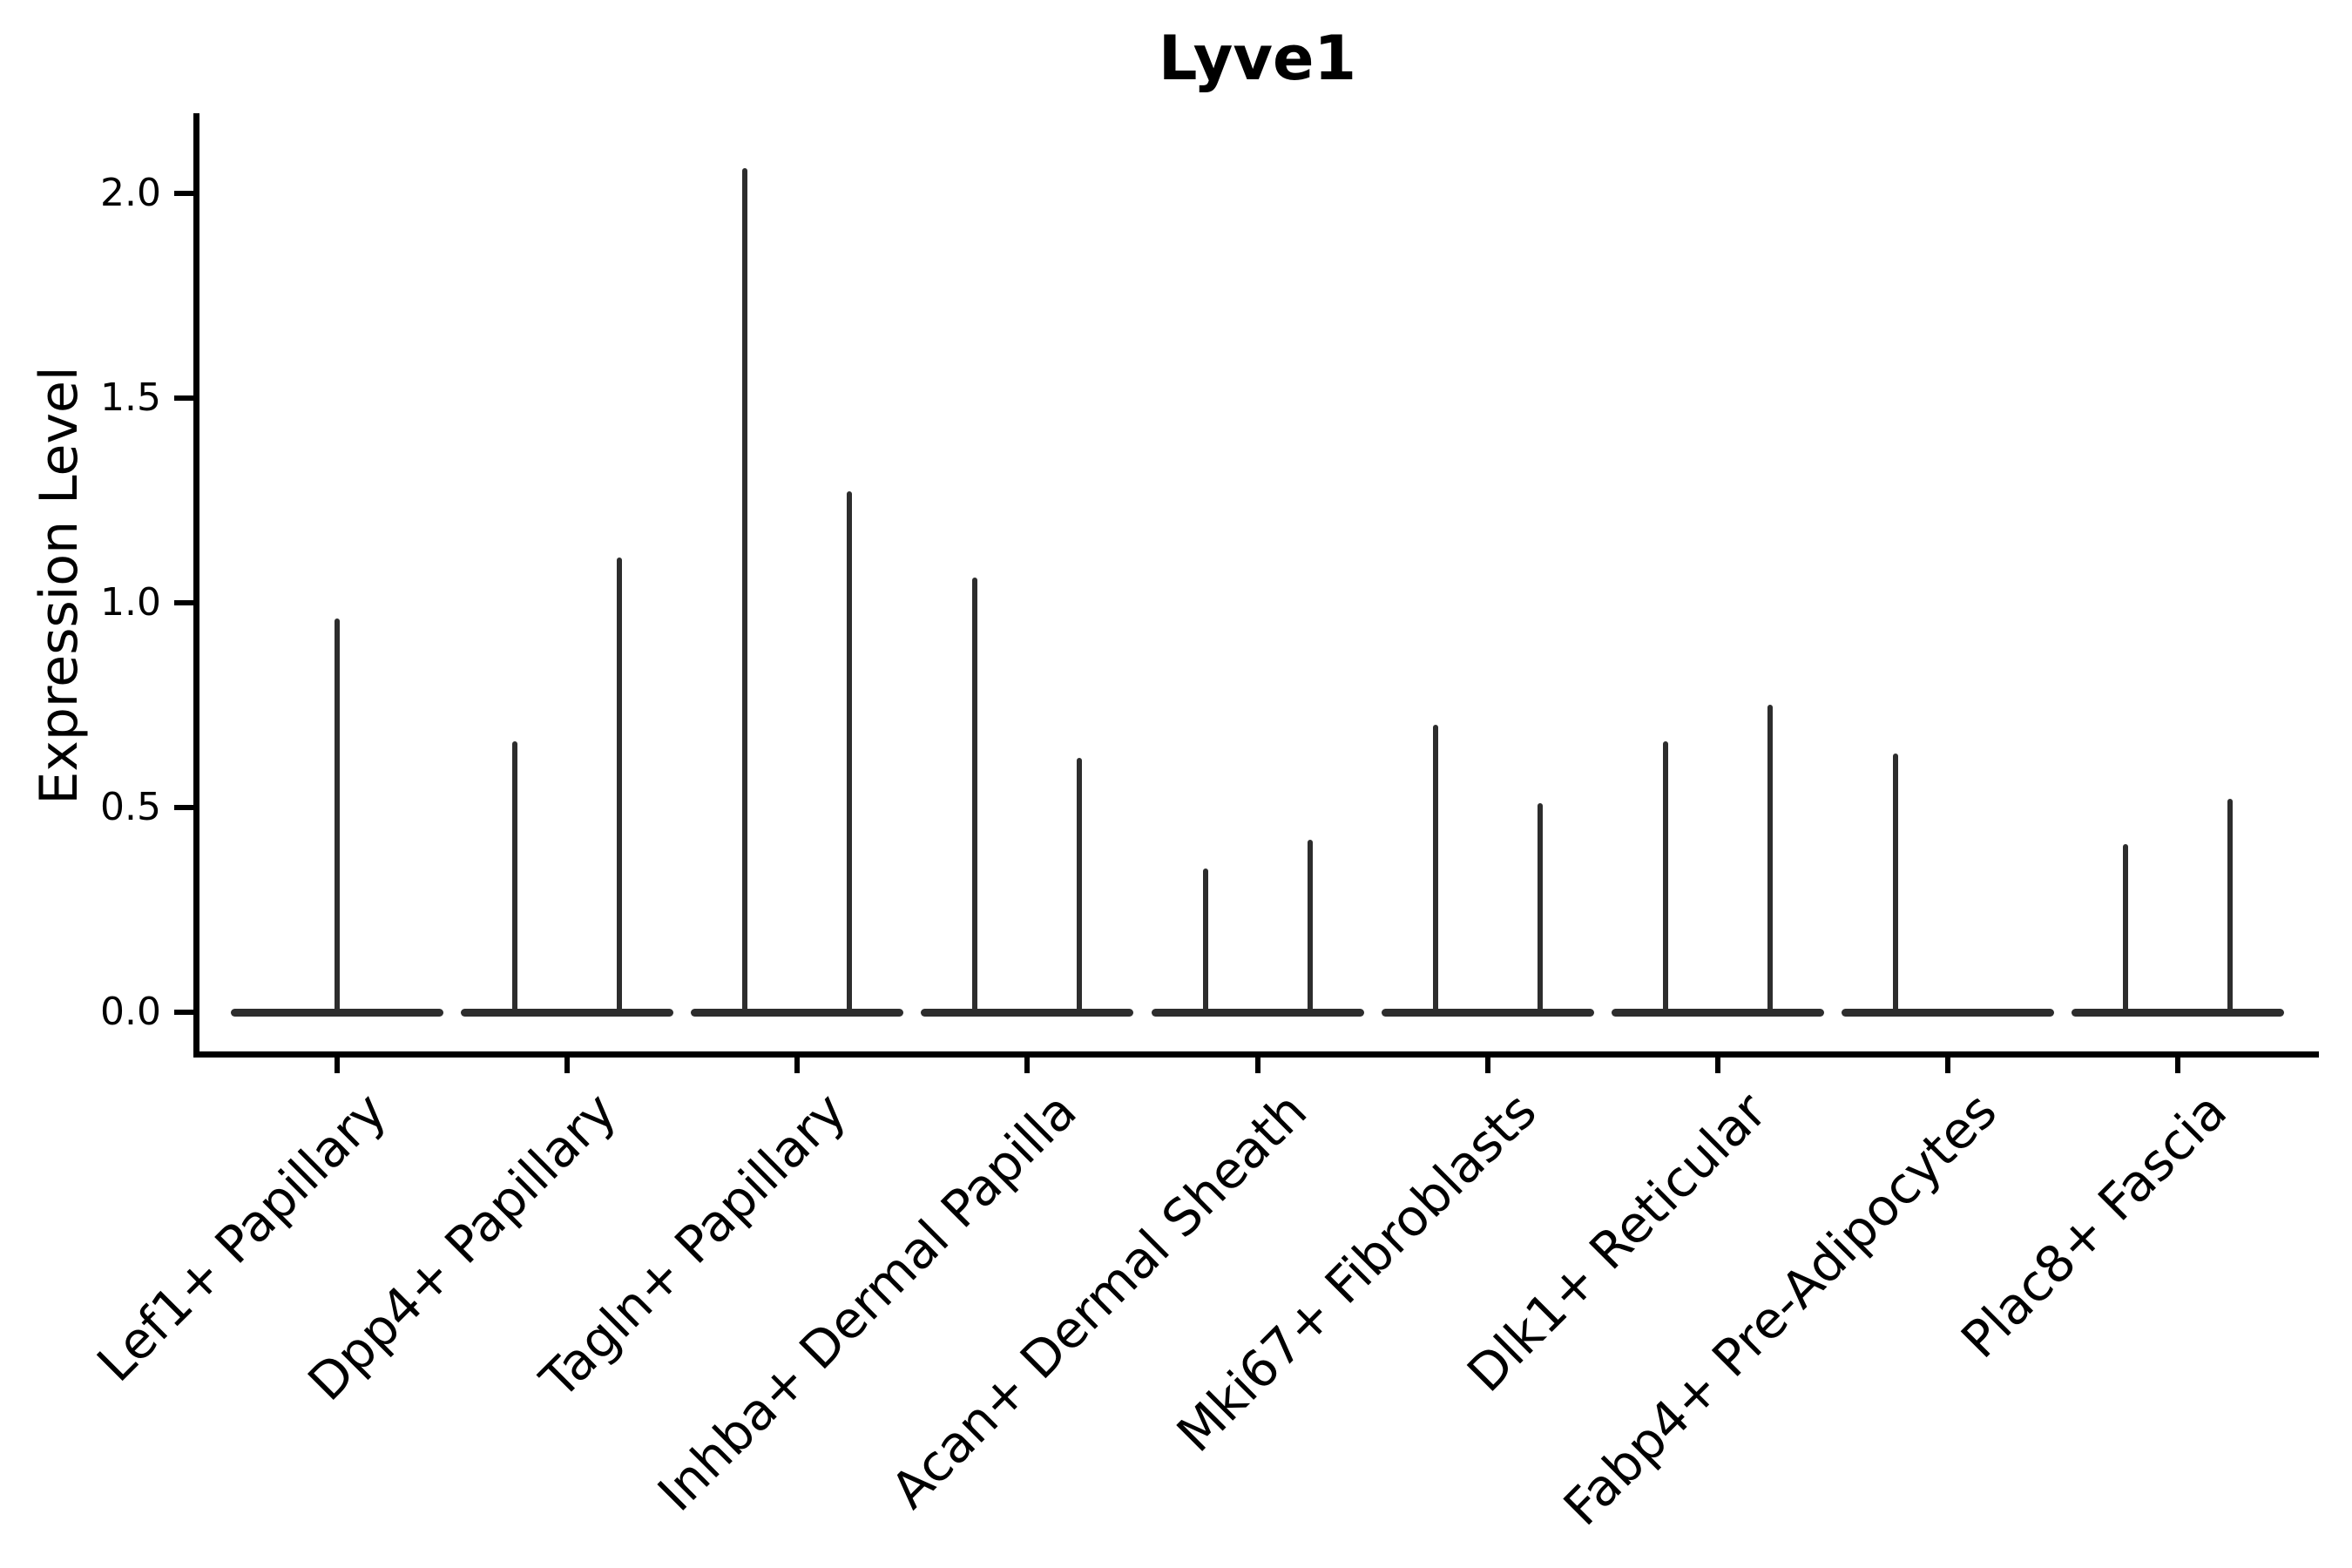 This screenshot has width=2352, height=1568. I want to click on y-tick-label: 0.5, so click(130, 807).